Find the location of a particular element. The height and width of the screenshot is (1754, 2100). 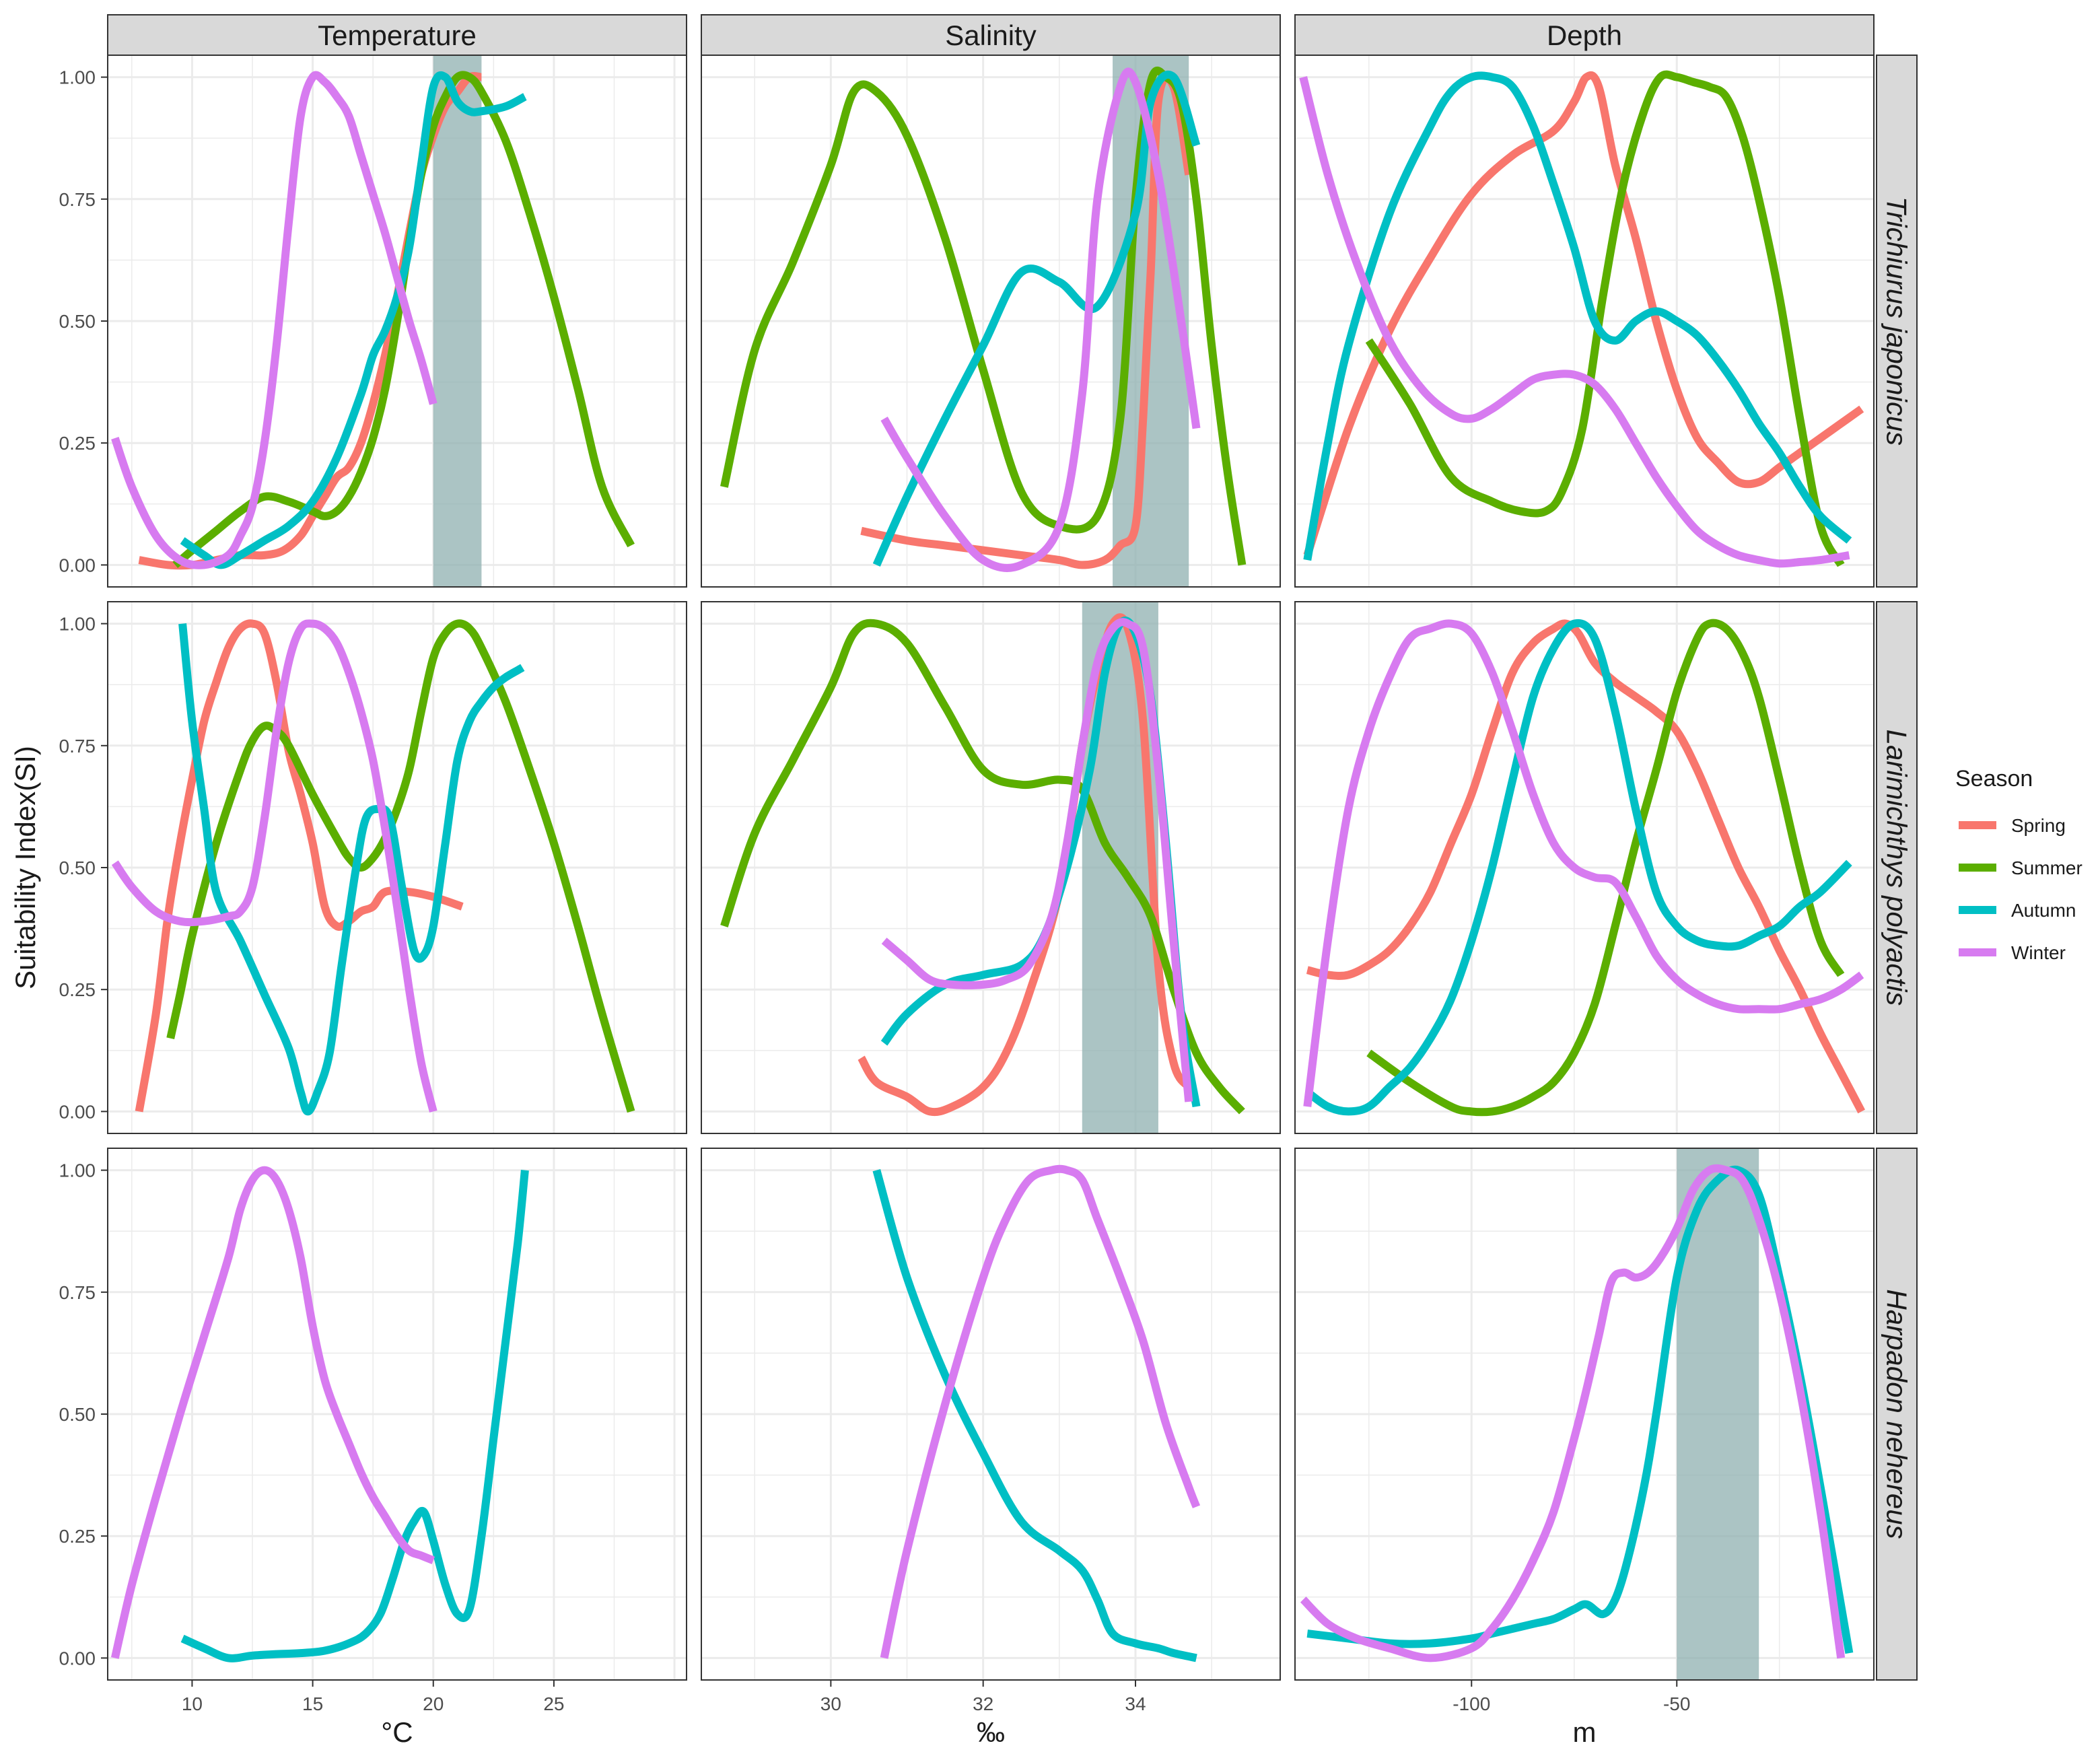

panel-0-1-data is located at coordinates (984, 321).